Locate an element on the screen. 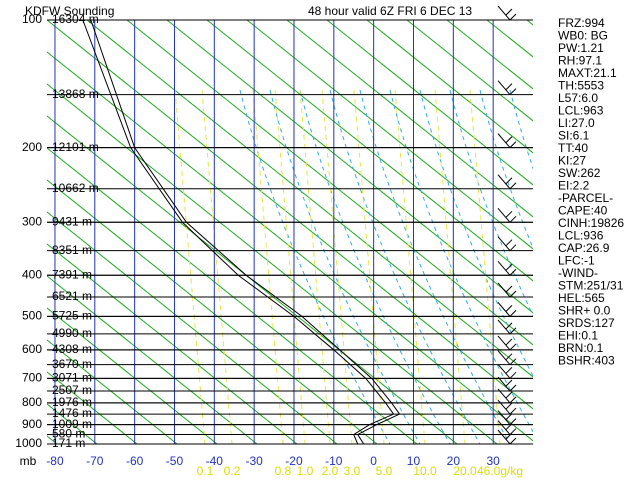 The image size is (640, 480). height-label: 1009 m is located at coordinates (72, 424).